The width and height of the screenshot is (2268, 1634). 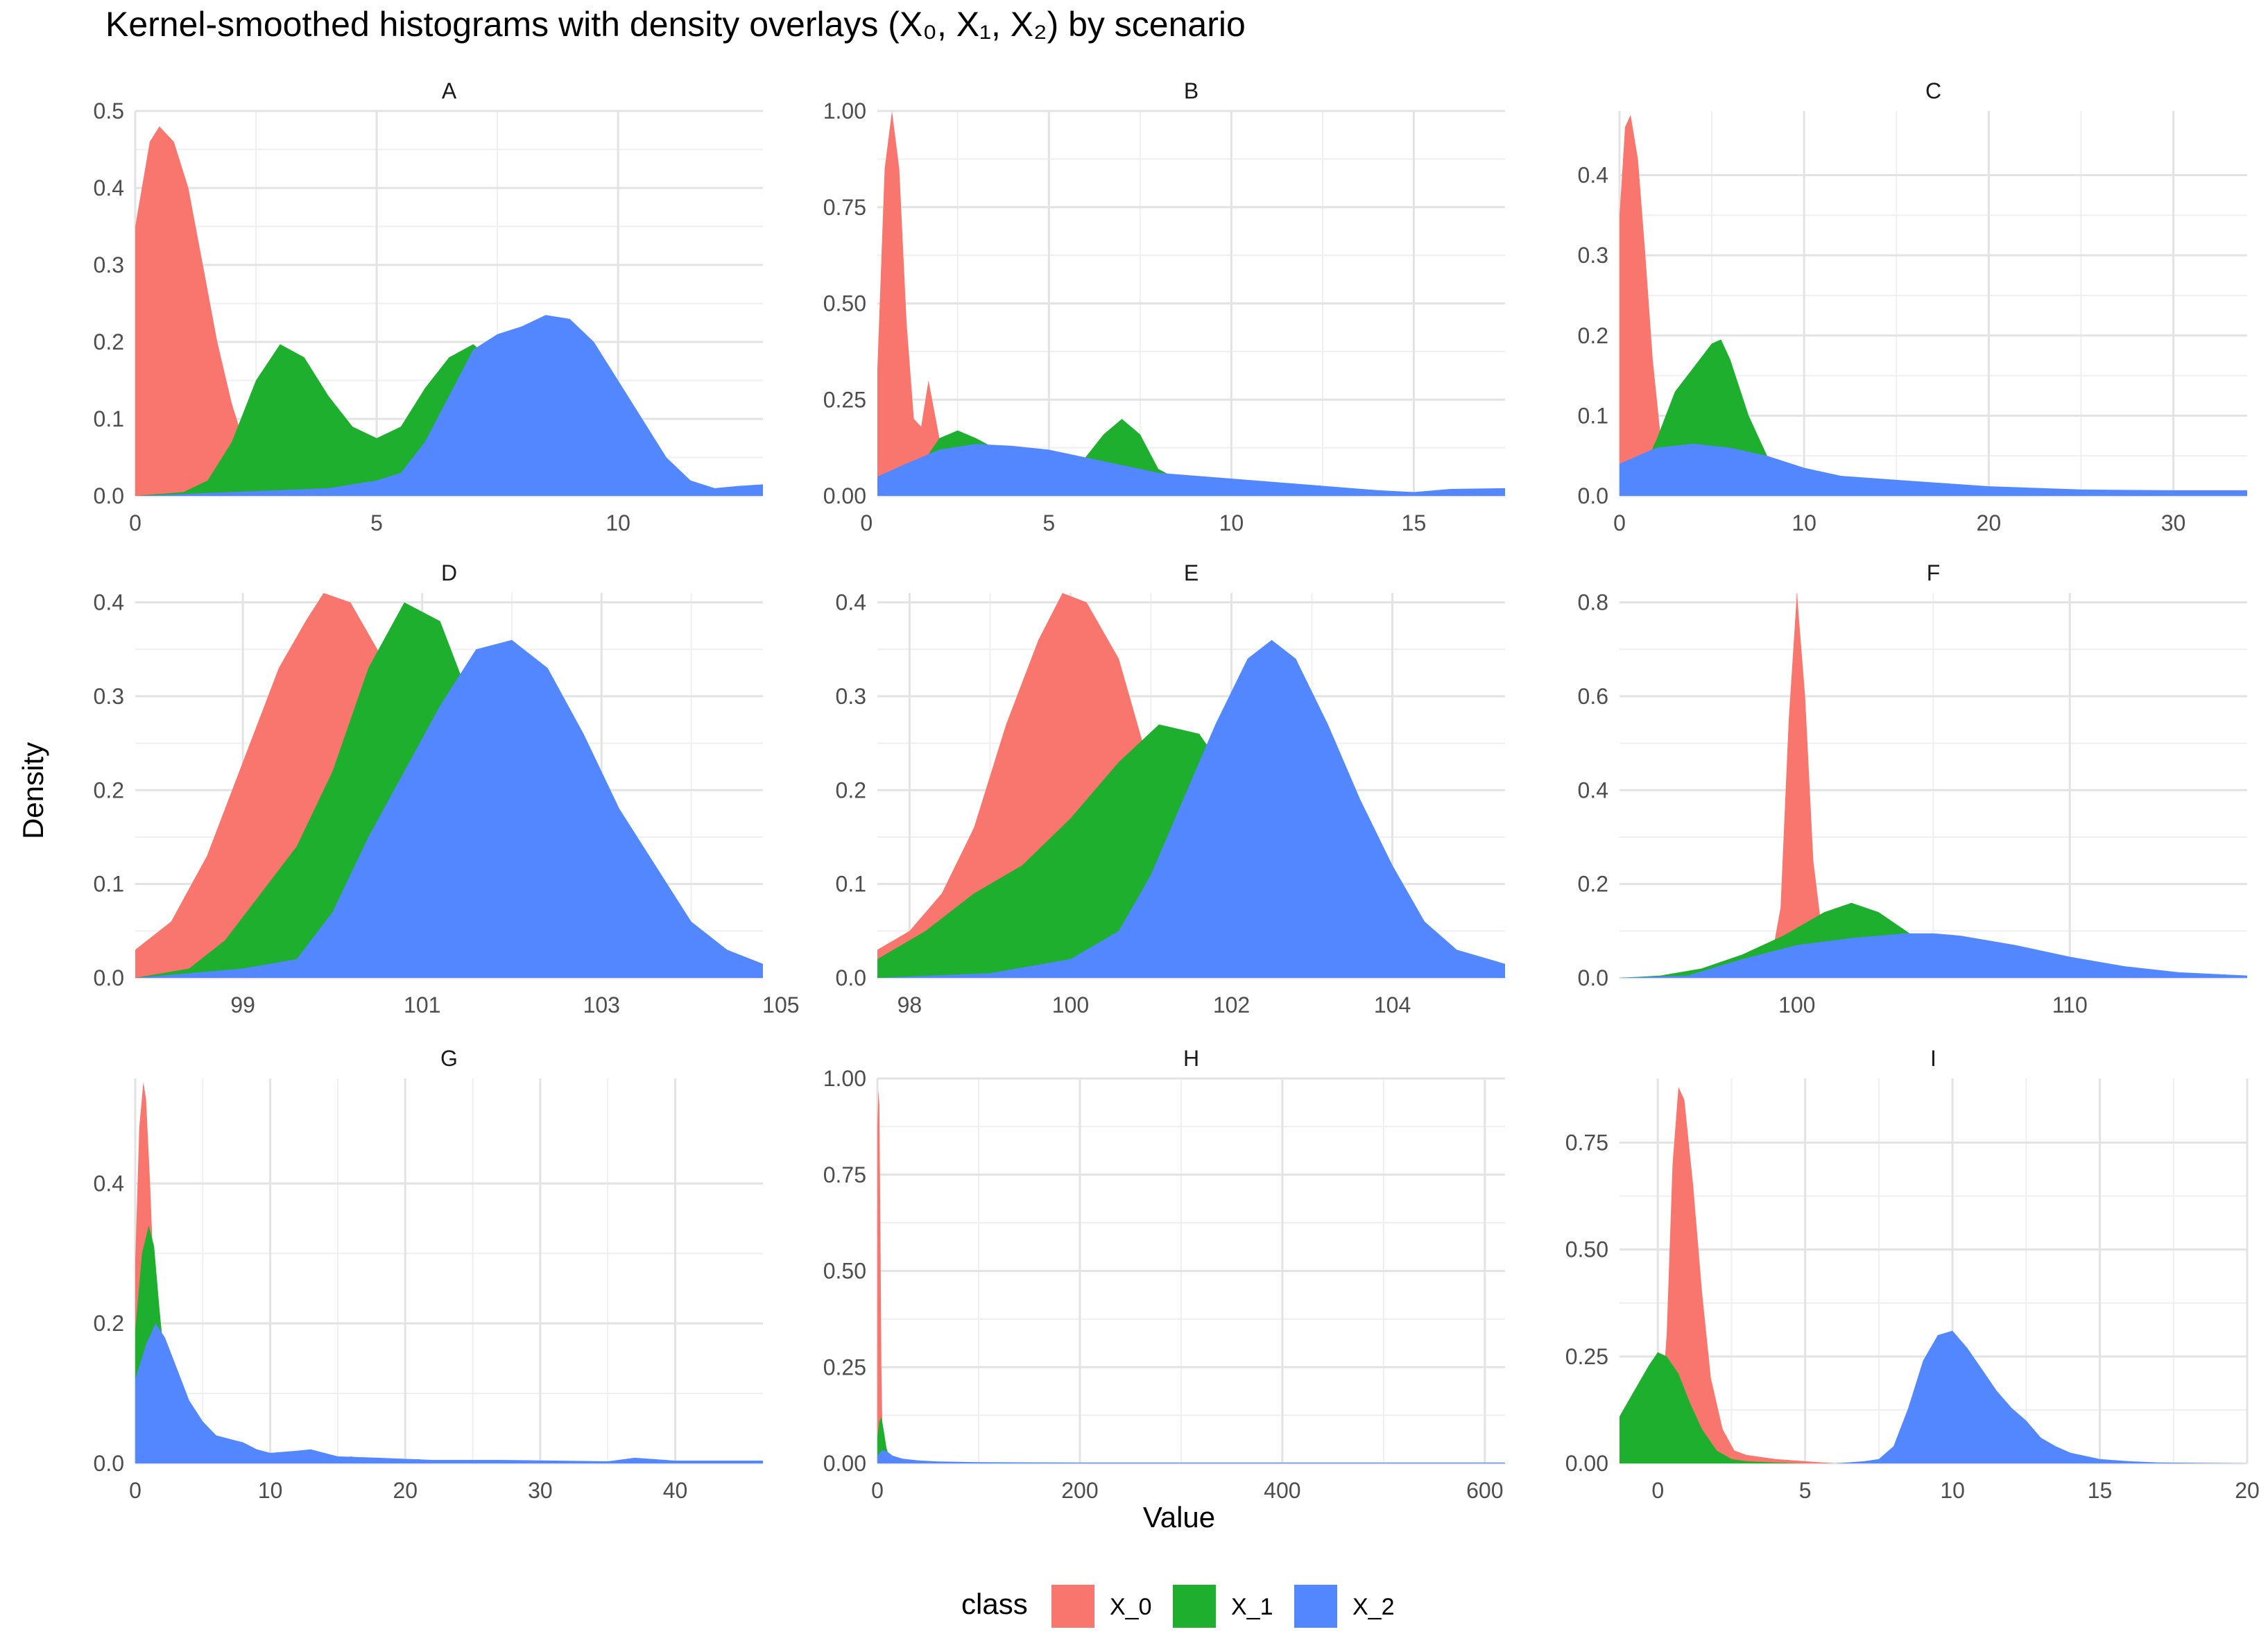 I want to click on facet-strip-label: H, so click(x=1191, y=1058).